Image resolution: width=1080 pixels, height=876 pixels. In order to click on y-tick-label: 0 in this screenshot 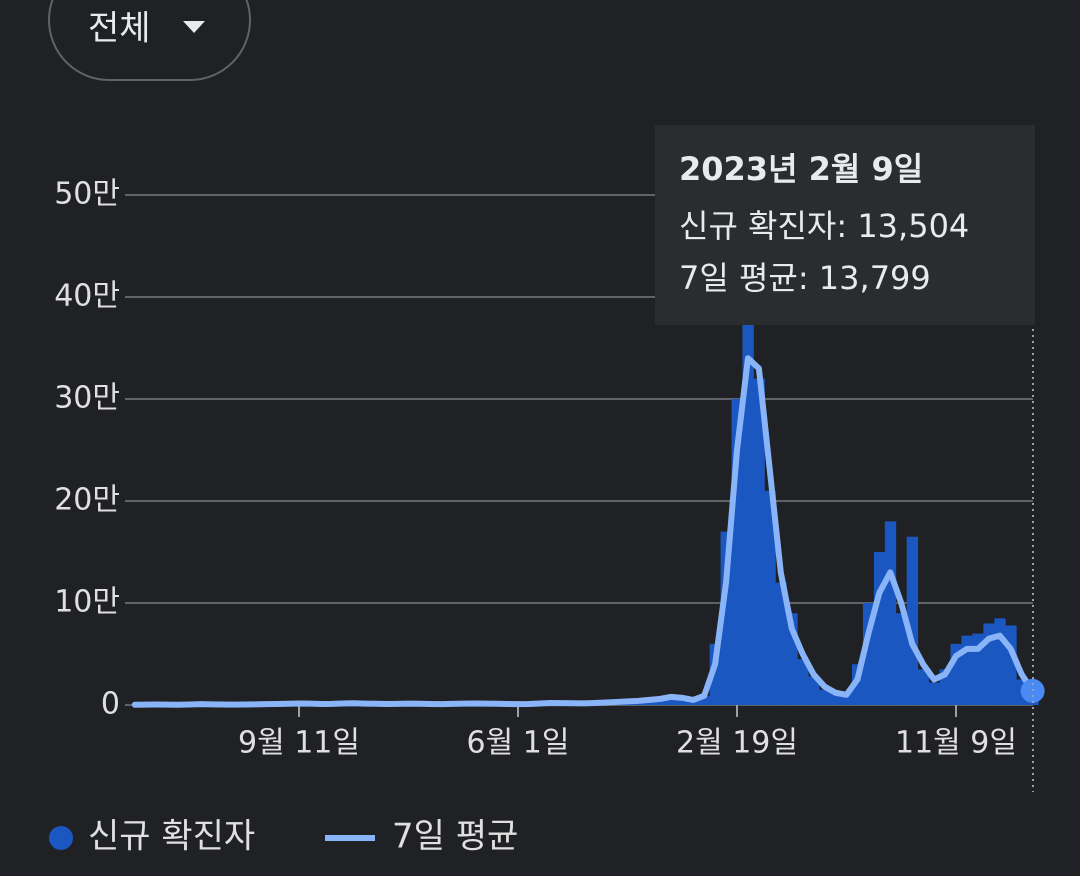, I will do `click(110, 704)`.